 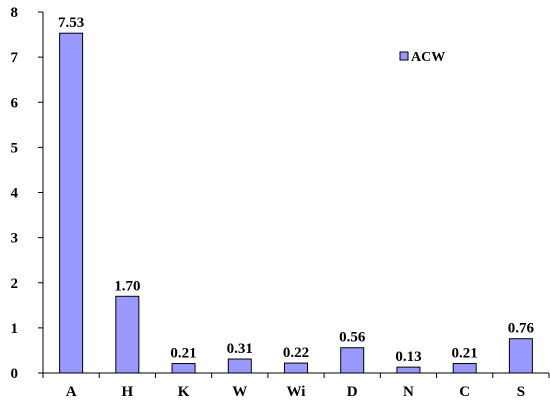 What do you see at coordinates (465, 354) in the screenshot?
I see `value-label-c: 0.21` at bounding box center [465, 354].